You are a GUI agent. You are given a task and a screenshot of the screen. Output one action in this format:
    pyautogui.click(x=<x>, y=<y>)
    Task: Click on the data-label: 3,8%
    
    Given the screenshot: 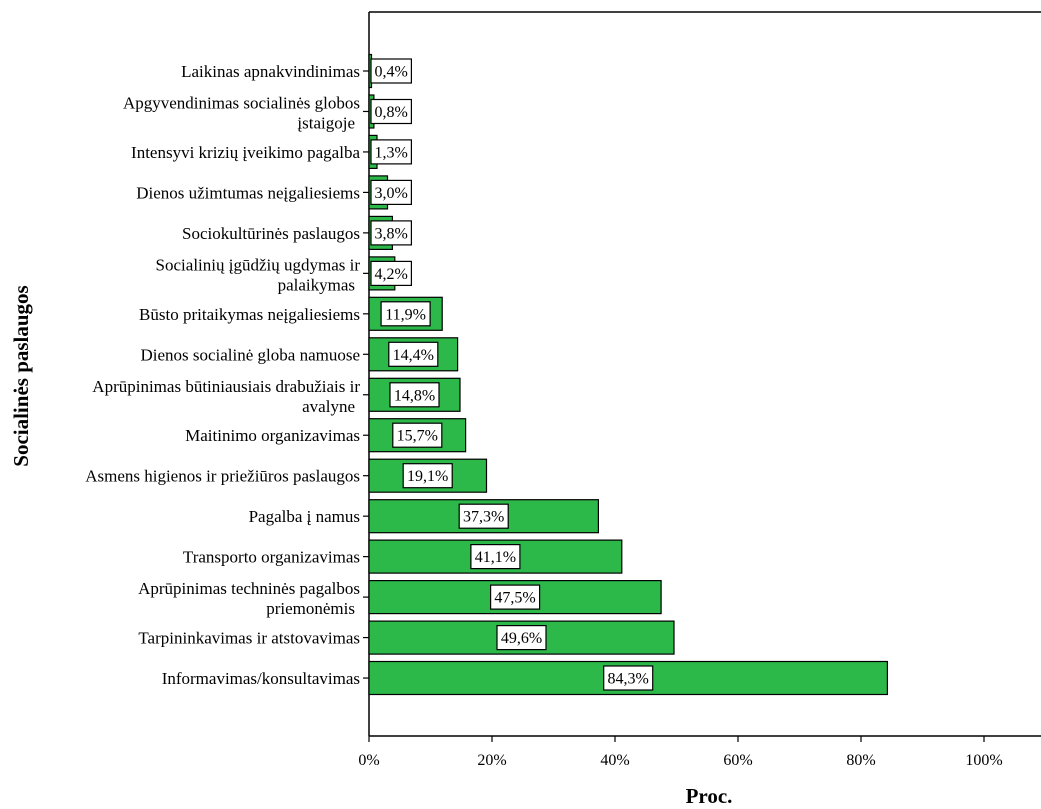 What is the action you would take?
    pyautogui.click(x=391, y=233)
    